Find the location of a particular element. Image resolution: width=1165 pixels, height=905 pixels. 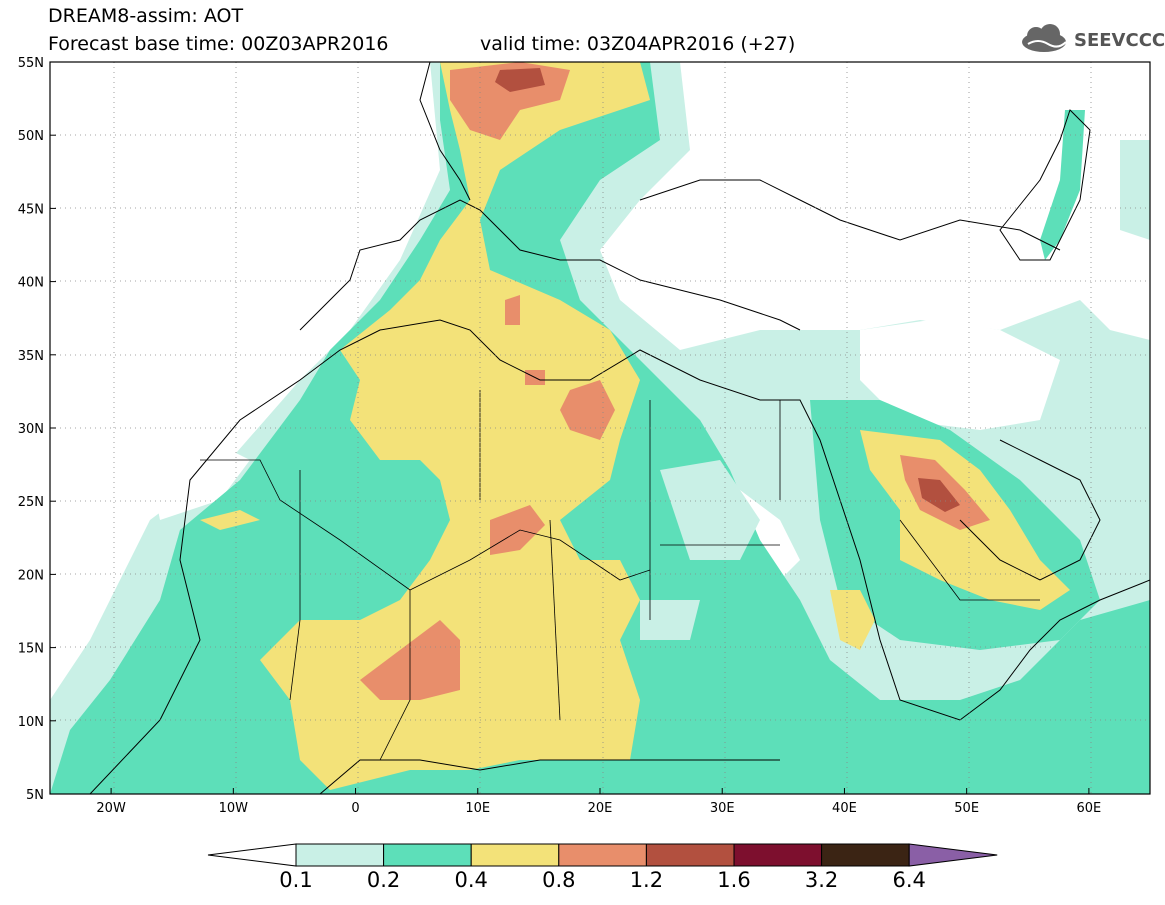

aot-band-1.2-arabia is located at coordinates (939, 495).